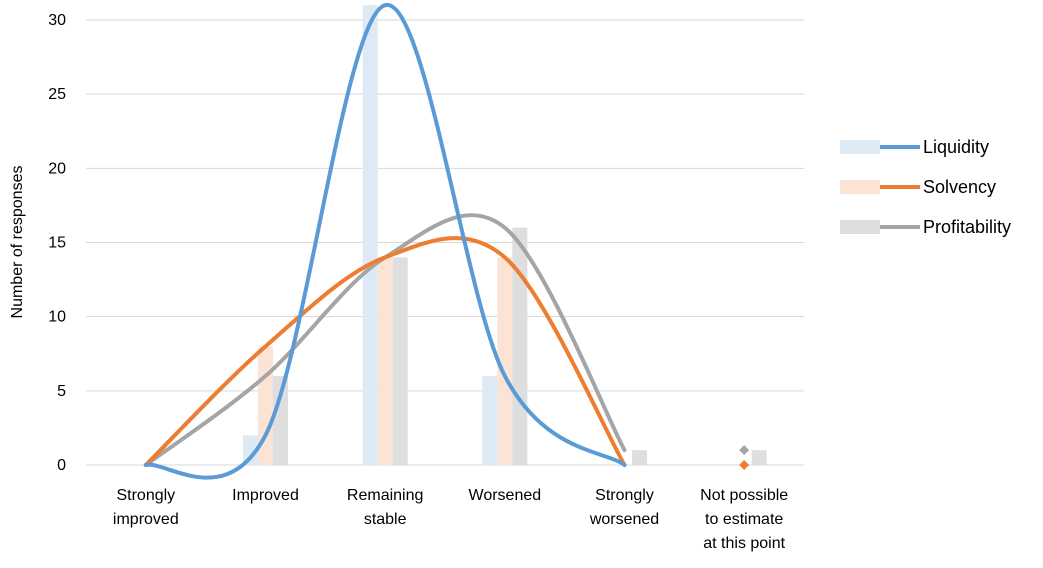 This screenshot has height=568, width=1043. Describe the element at coordinates (505, 495) in the screenshot. I see `x-tick-label: Worsened` at that location.